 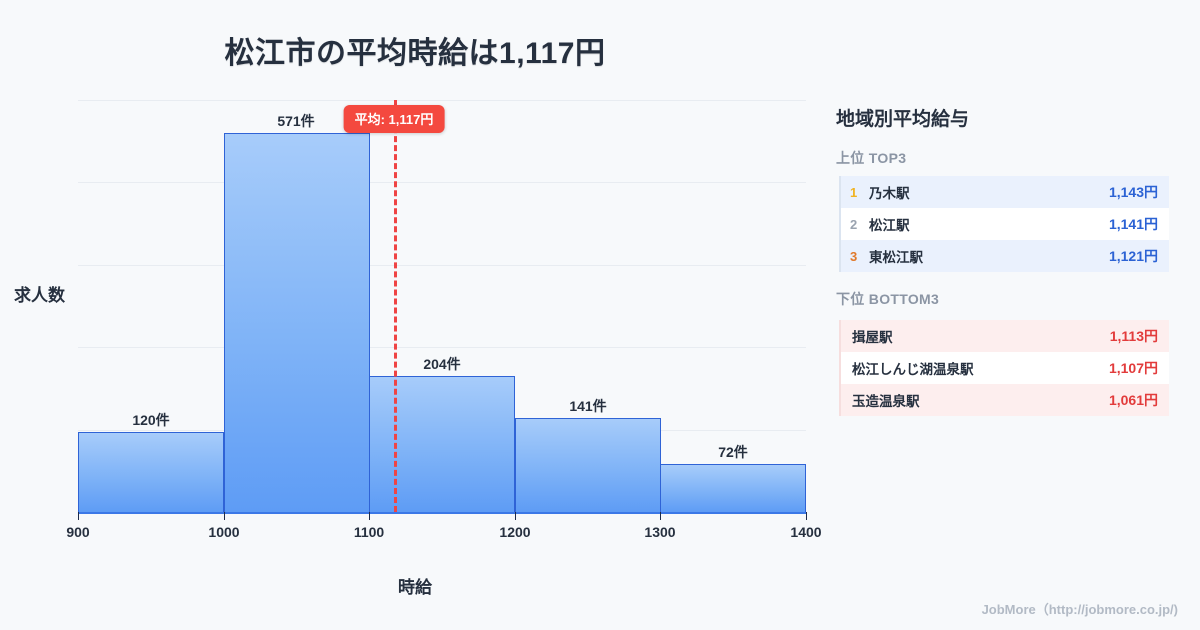 I want to click on bottom3-table: 1揖屋駅1,113円2松江しんじ湖温泉駅1,107円3玉造温泉駅1,061円, so click(x=1004, y=368).